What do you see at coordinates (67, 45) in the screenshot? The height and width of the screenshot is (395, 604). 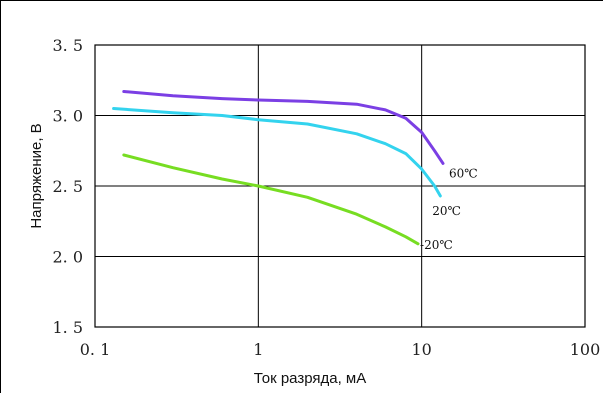 I see `y-tick-label: 3. 5` at bounding box center [67, 45].